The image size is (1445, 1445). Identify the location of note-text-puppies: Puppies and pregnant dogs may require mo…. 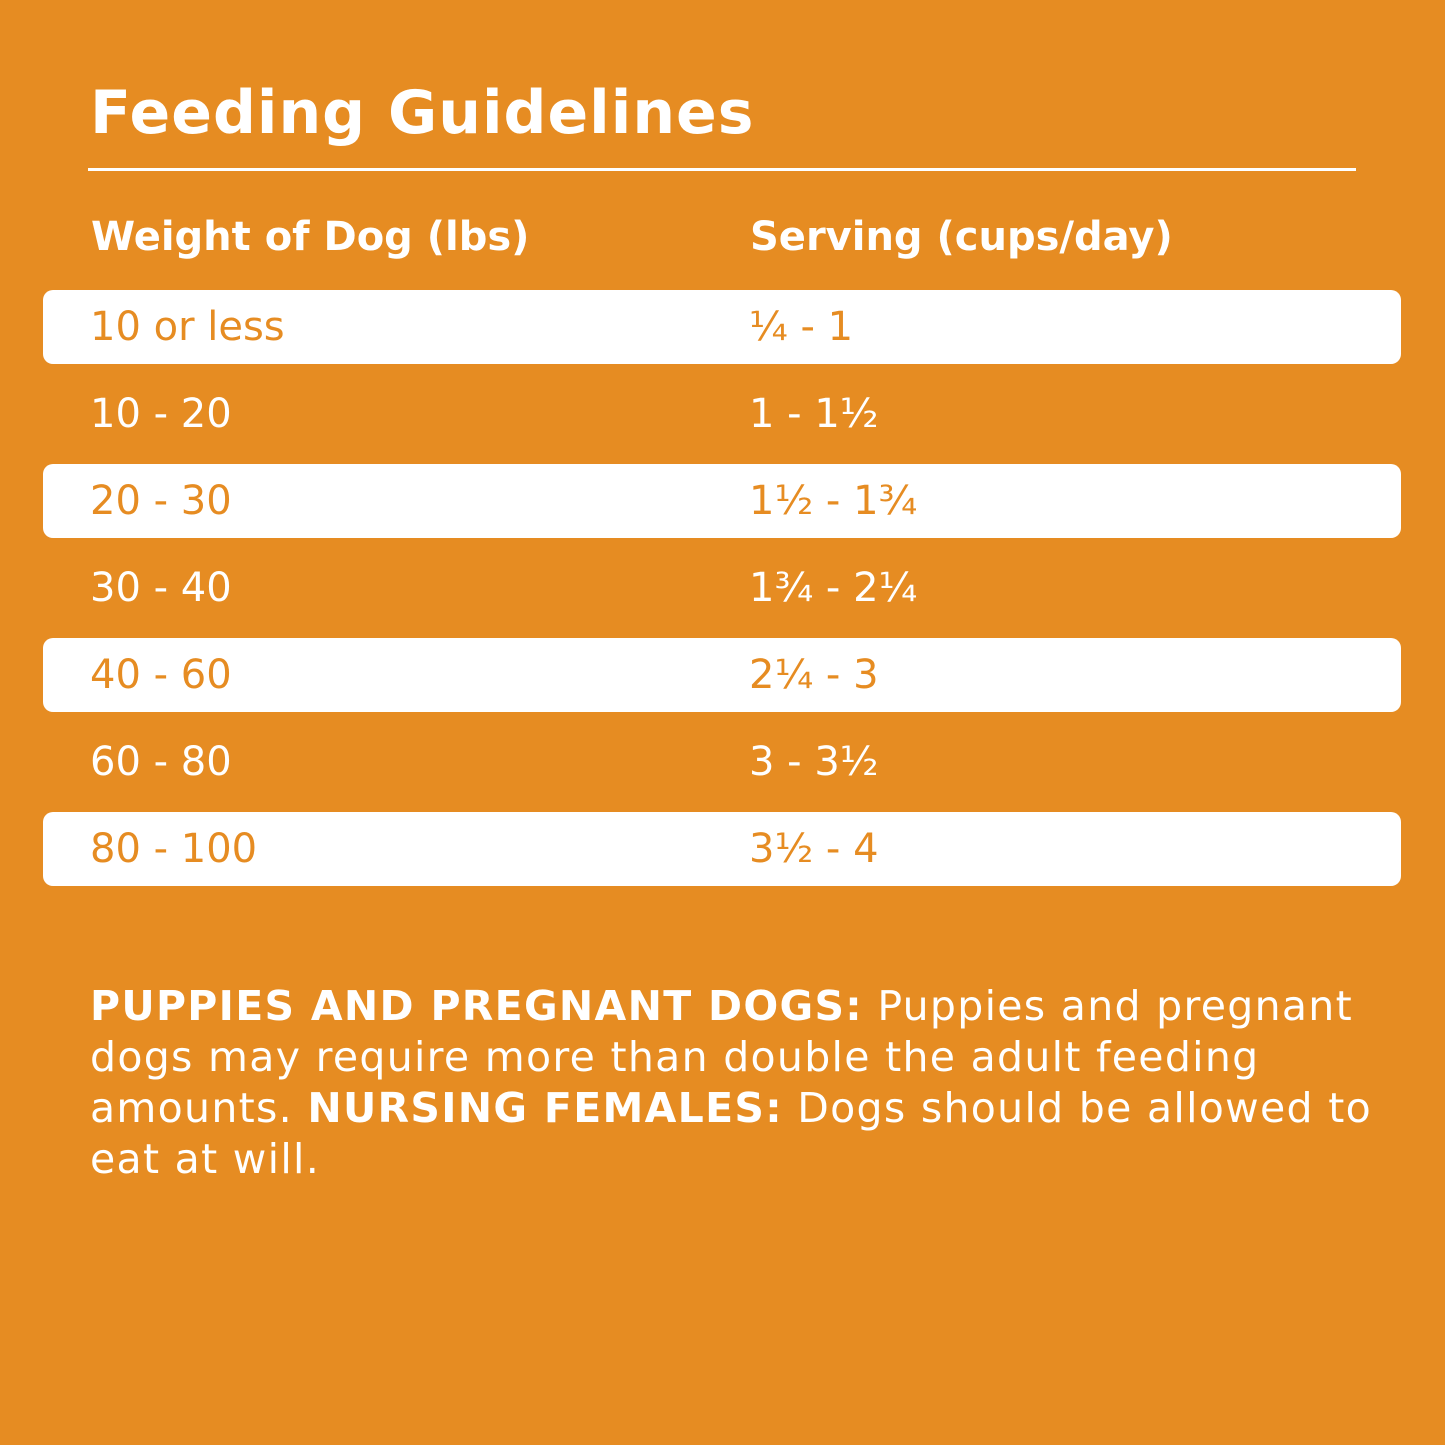
(721, 1057).